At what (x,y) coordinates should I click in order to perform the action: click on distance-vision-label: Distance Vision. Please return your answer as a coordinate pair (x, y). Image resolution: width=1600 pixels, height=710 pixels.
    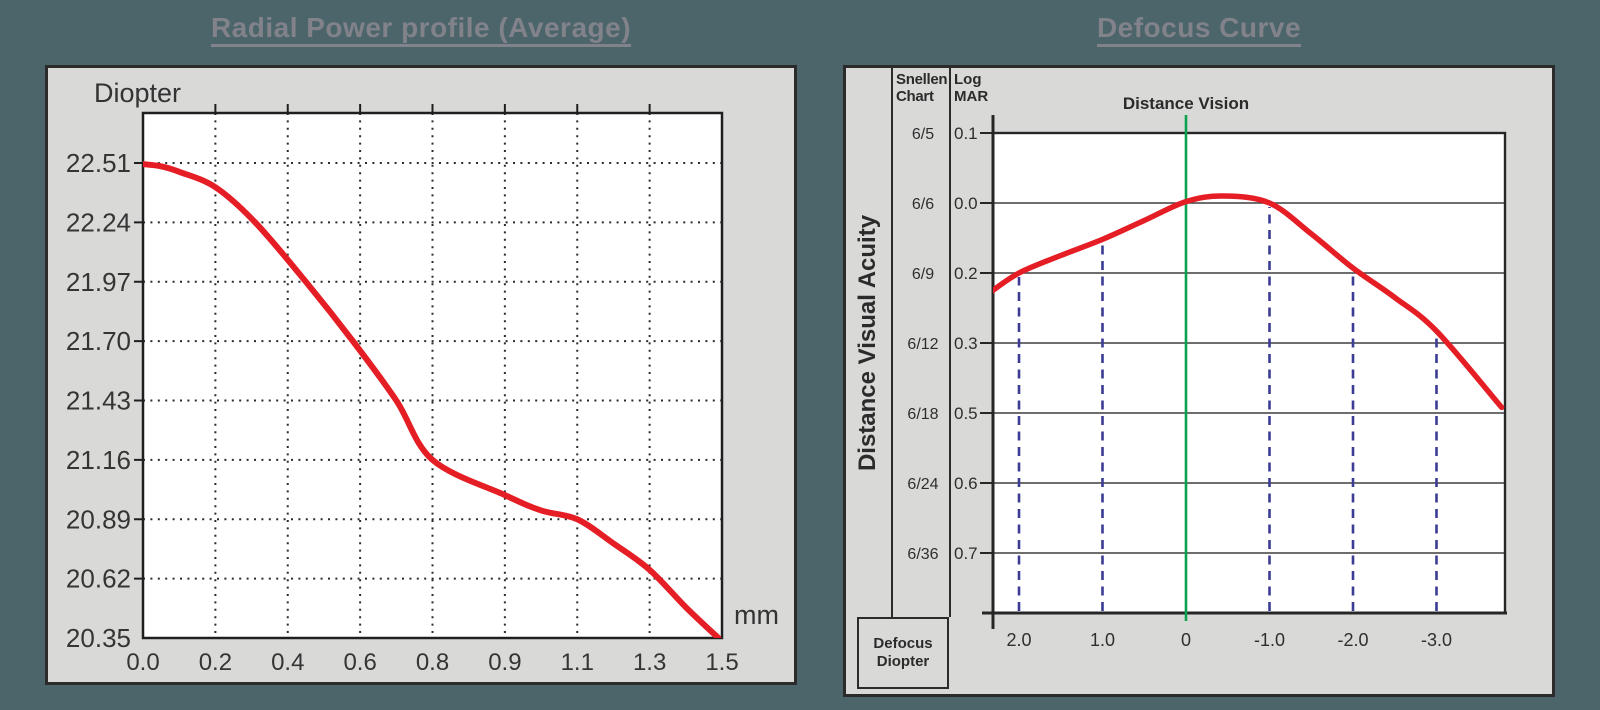
    Looking at the image, I should click on (1186, 103).